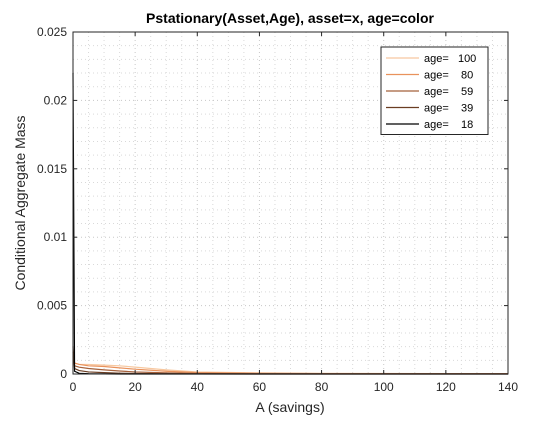 The image size is (560, 425). I want to click on x-tick-label: 40, so click(198, 387).